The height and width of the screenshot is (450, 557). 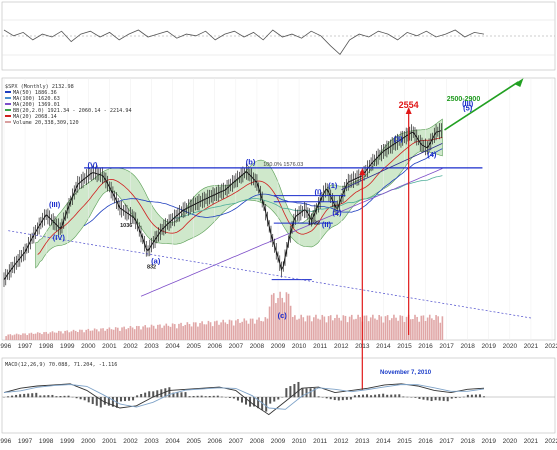 I want to click on x-tick-label: 2004, so click(x=172, y=441).